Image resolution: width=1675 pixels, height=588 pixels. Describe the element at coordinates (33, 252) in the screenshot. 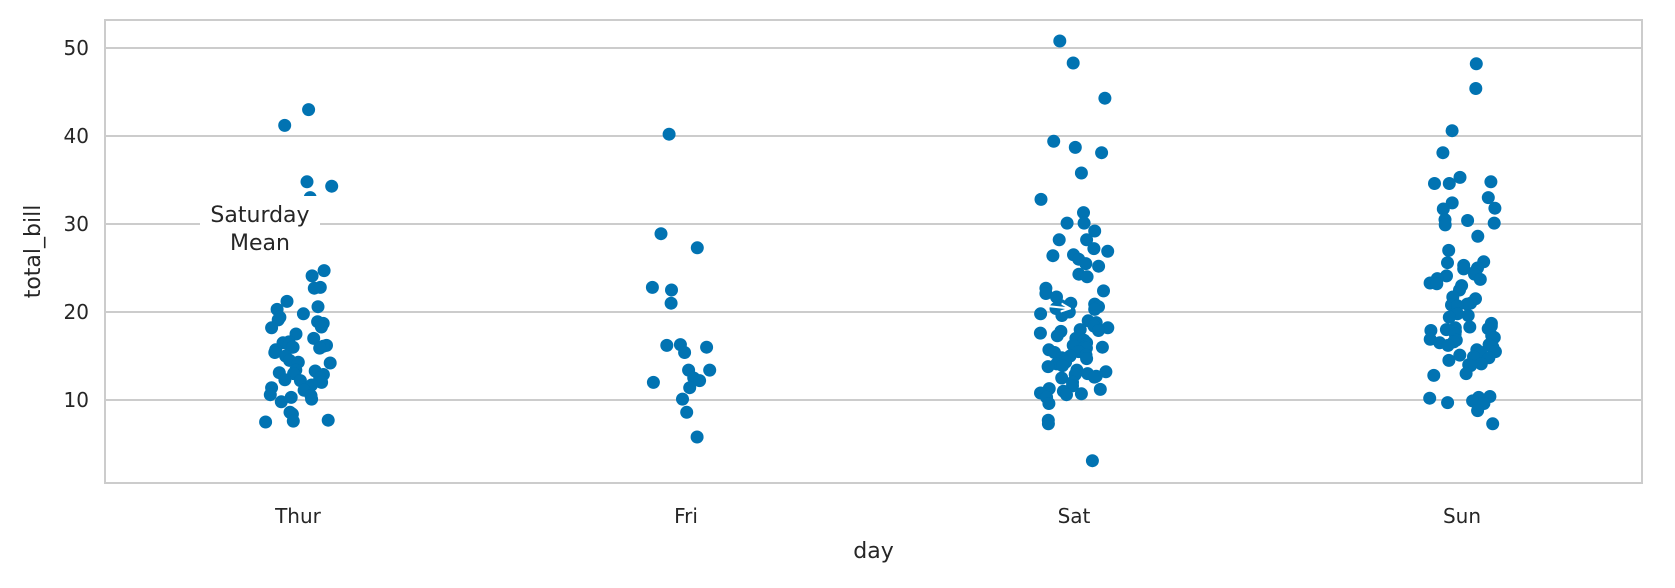

I see `y-axis-label: total_bill` at that location.